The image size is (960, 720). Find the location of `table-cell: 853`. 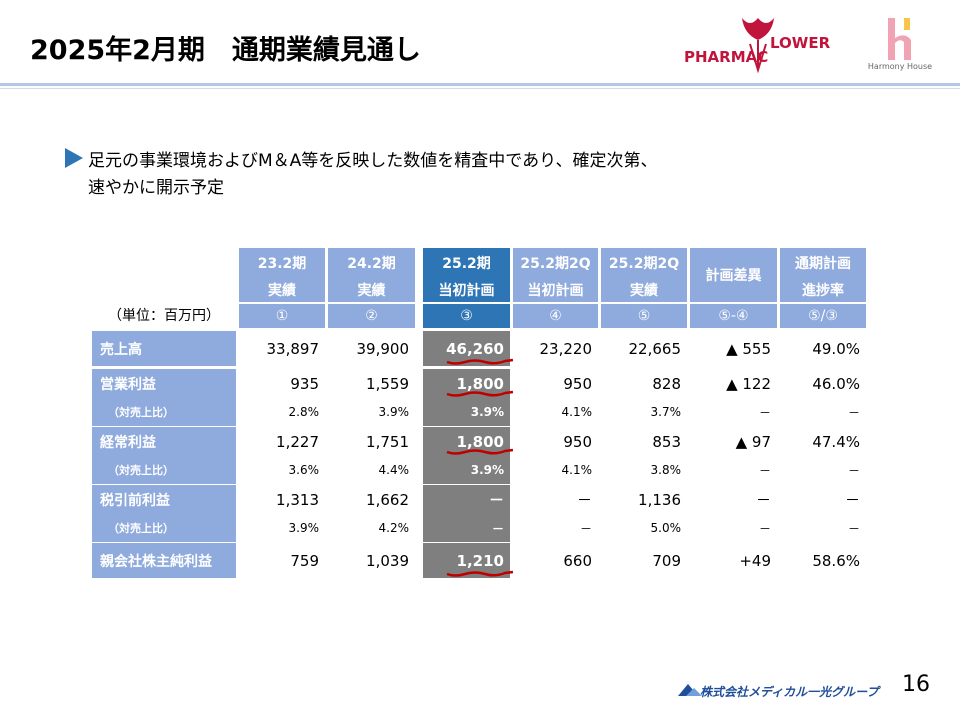

table-cell: 853 is located at coordinates (666, 441).